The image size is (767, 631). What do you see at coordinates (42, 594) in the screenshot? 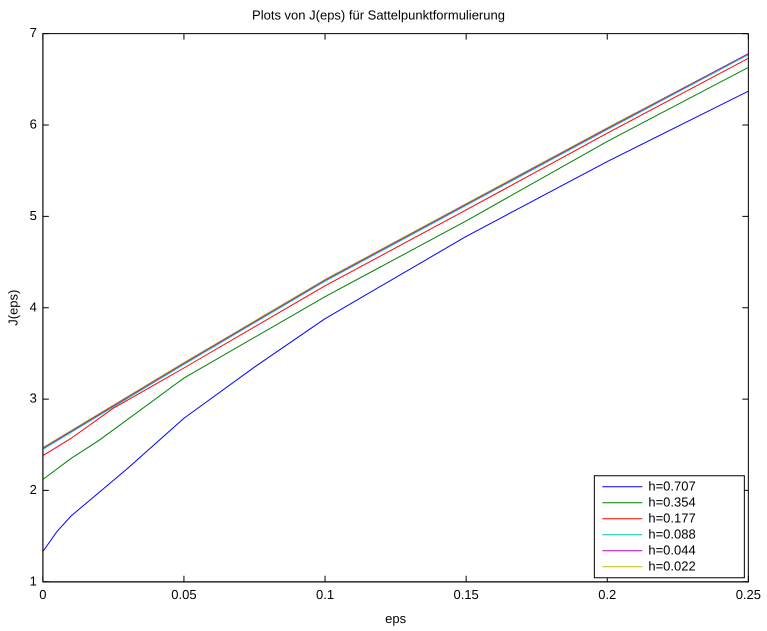
I see `x-tick-label: 0` at bounding box center [42, 594].